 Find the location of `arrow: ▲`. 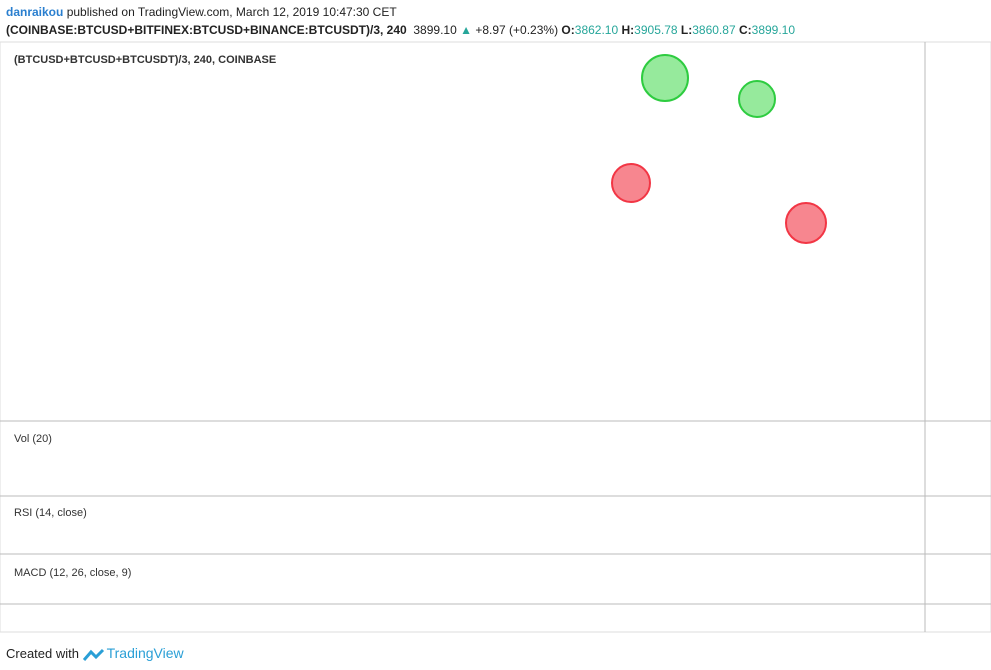

arrow: ▲ is located at coordinates (466, 30).